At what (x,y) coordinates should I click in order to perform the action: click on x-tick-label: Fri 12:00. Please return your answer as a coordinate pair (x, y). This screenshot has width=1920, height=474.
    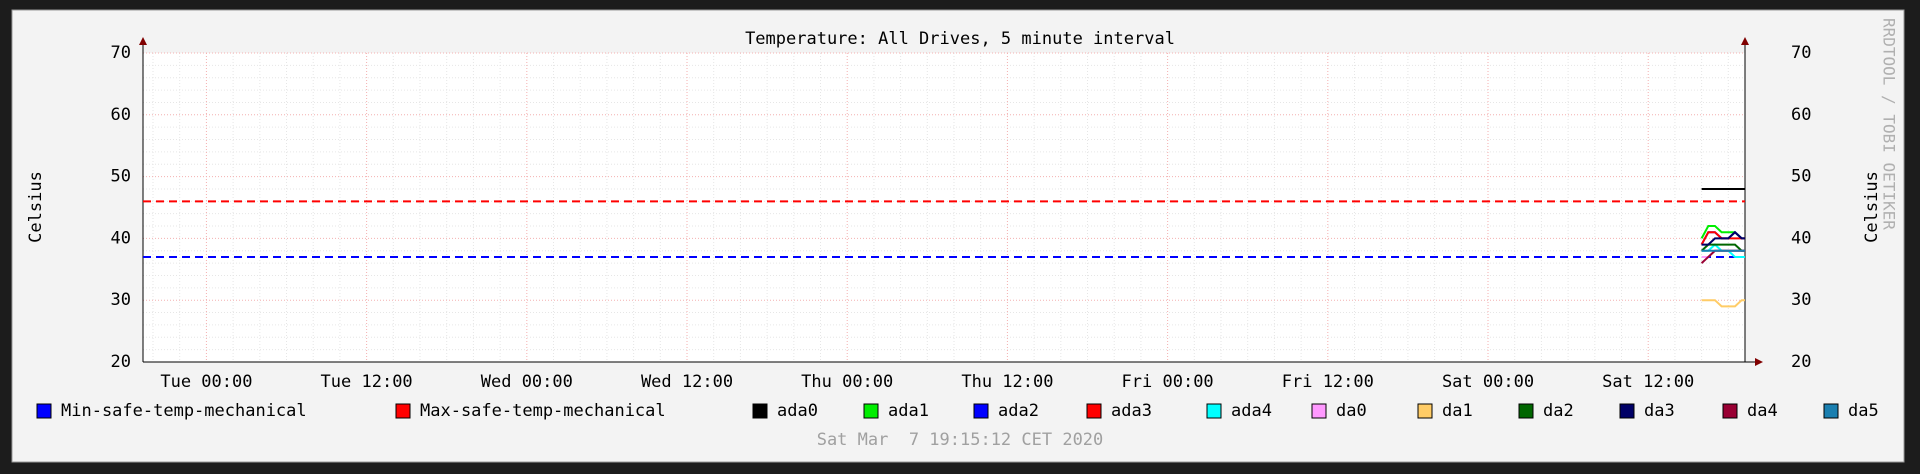
    Looking at the image, I should click on (1328, 382).